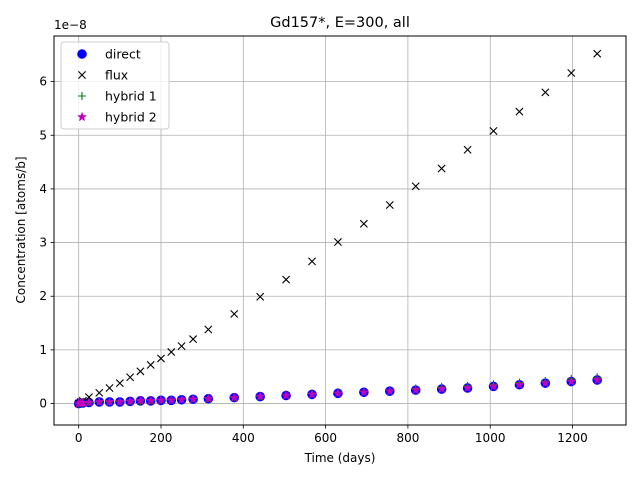  Describe the element at coordinates (43, 404) in the screenshot. I see `y-tick-label: 0` at that location.